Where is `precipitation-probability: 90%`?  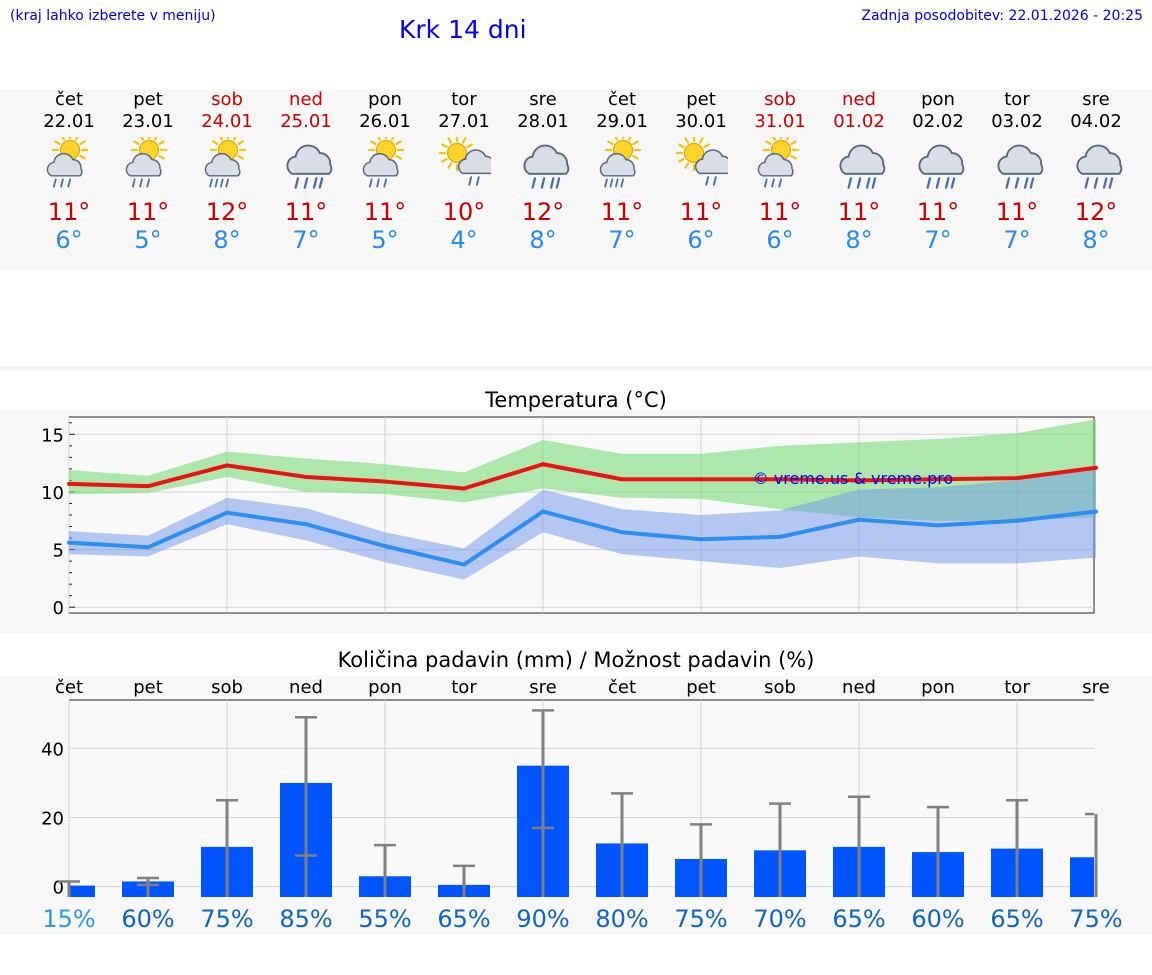
precipitation-probability: 90% is located at coordinates (542, 919).